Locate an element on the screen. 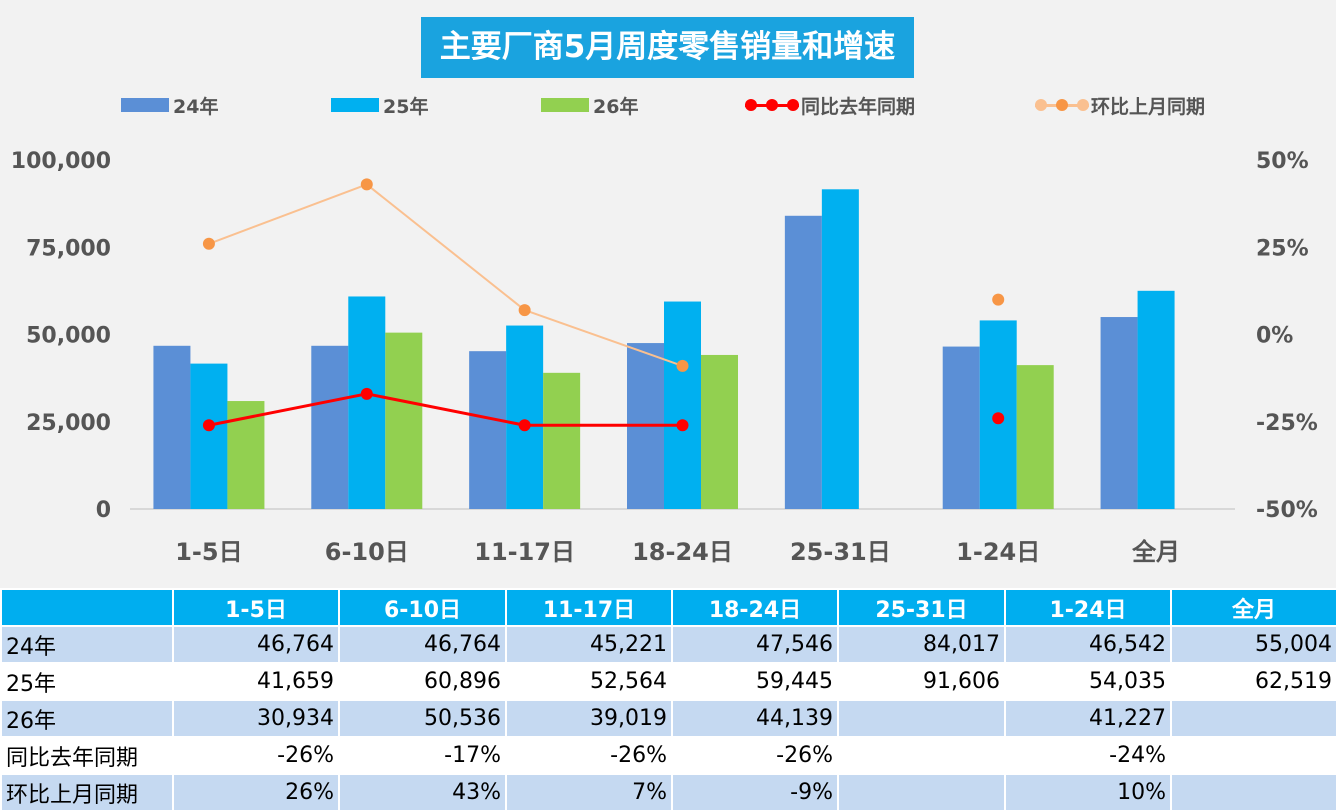 The image size is (1336, 812). table-row-label: 26年 is located at coordinates (87, 718).